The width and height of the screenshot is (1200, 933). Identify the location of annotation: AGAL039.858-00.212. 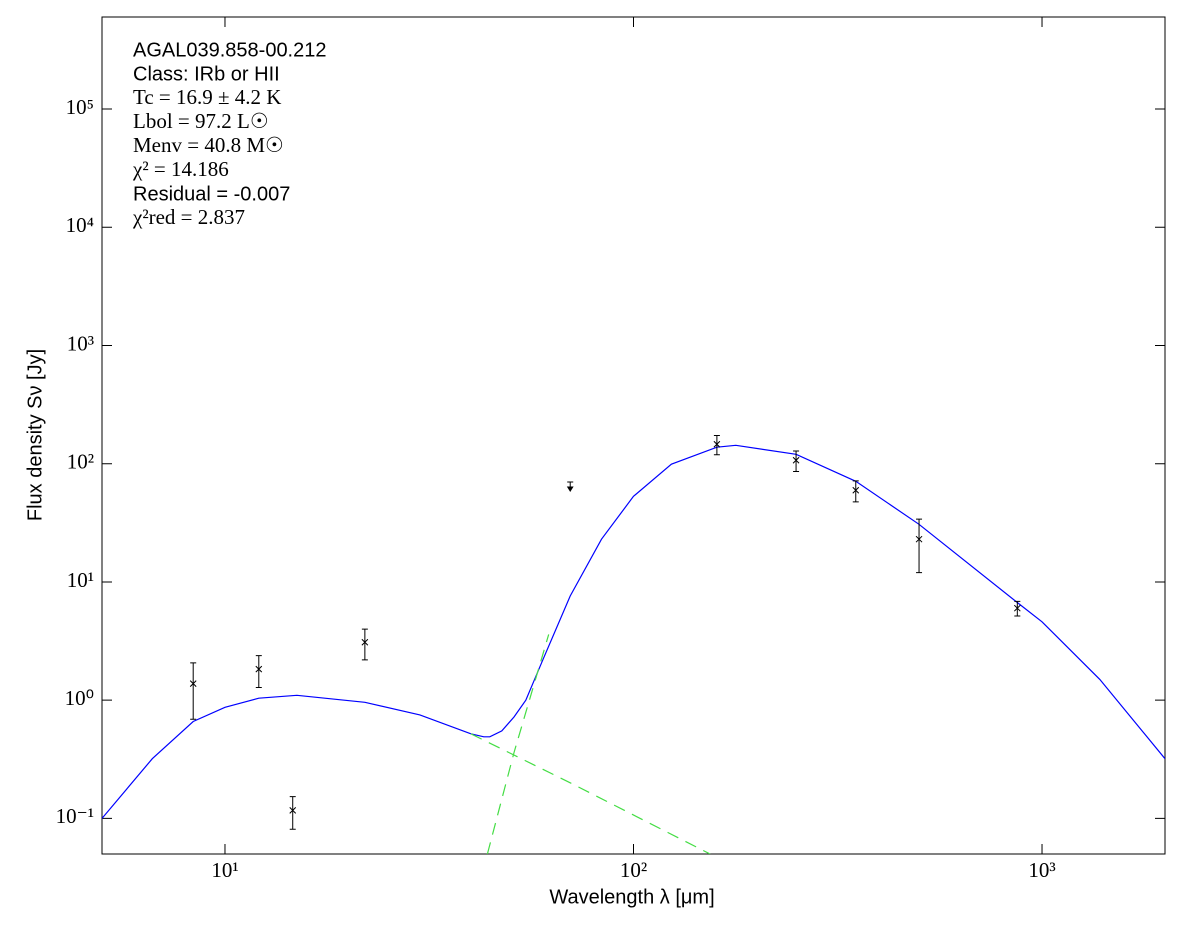
(230, 50).